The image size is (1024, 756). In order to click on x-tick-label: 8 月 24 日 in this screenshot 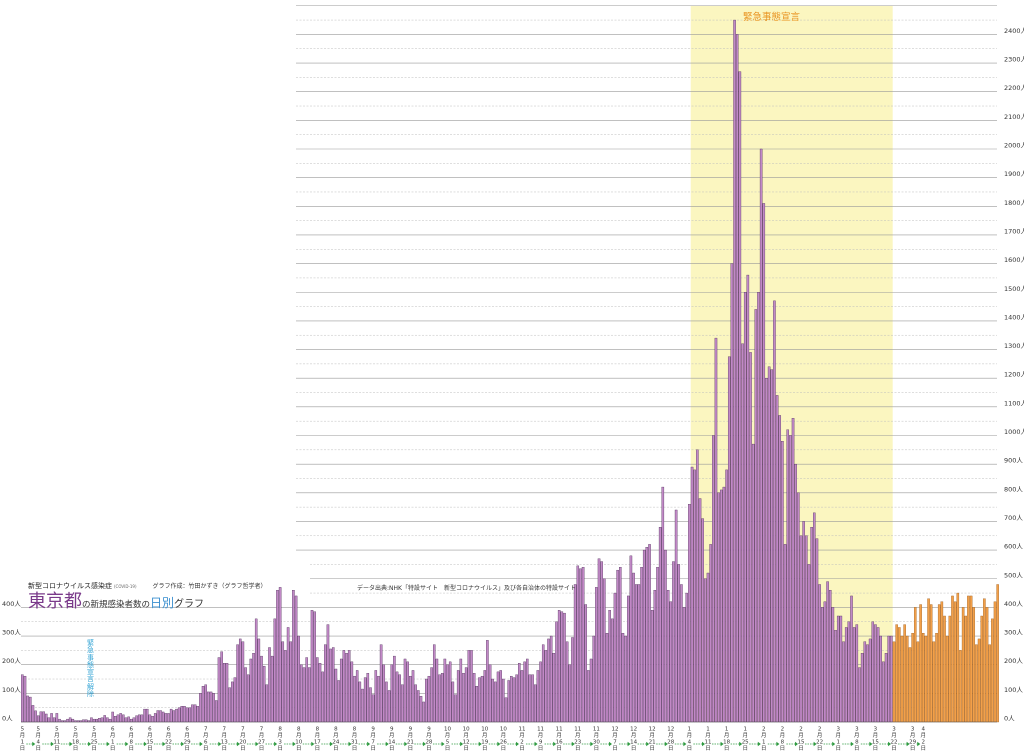, I will do `click(335, 740)`.